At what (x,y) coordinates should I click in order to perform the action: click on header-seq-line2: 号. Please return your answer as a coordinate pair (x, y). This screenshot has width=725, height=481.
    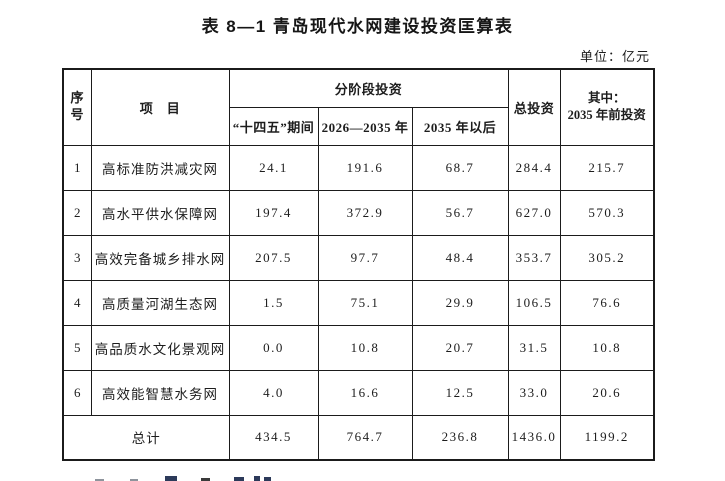
    Looking at the image, I should click on (77, 115).